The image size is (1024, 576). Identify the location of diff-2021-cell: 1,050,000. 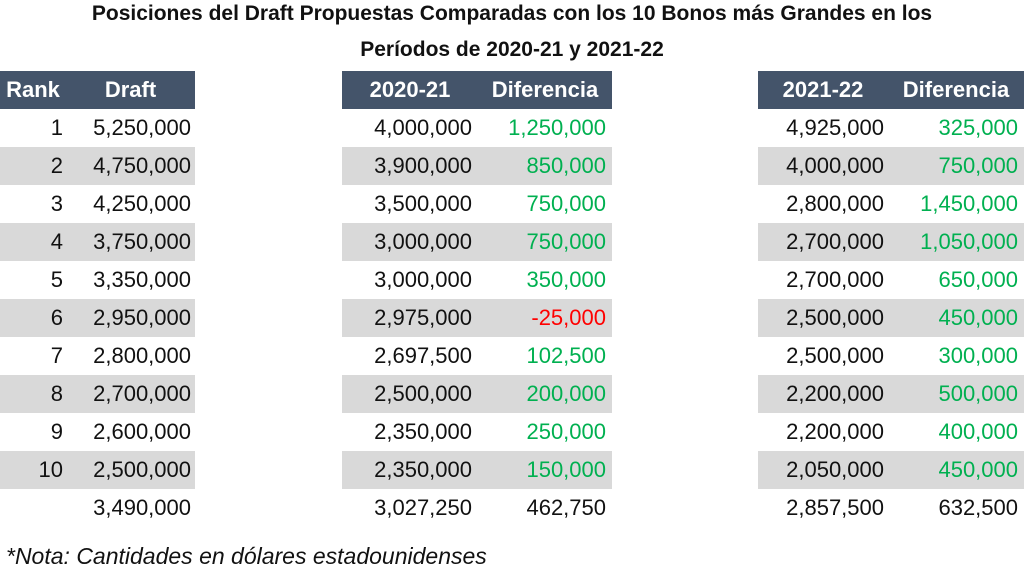
(969, 241).